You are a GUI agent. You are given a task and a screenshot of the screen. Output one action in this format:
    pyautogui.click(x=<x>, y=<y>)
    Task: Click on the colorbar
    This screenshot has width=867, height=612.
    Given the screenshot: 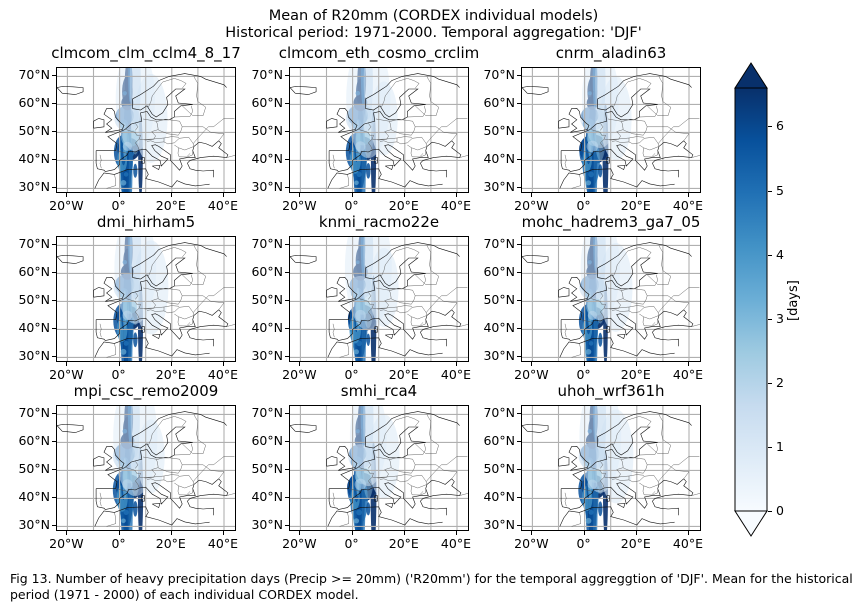 What is the action you would take?
    pyautogui.click(x=751, y=299)
    